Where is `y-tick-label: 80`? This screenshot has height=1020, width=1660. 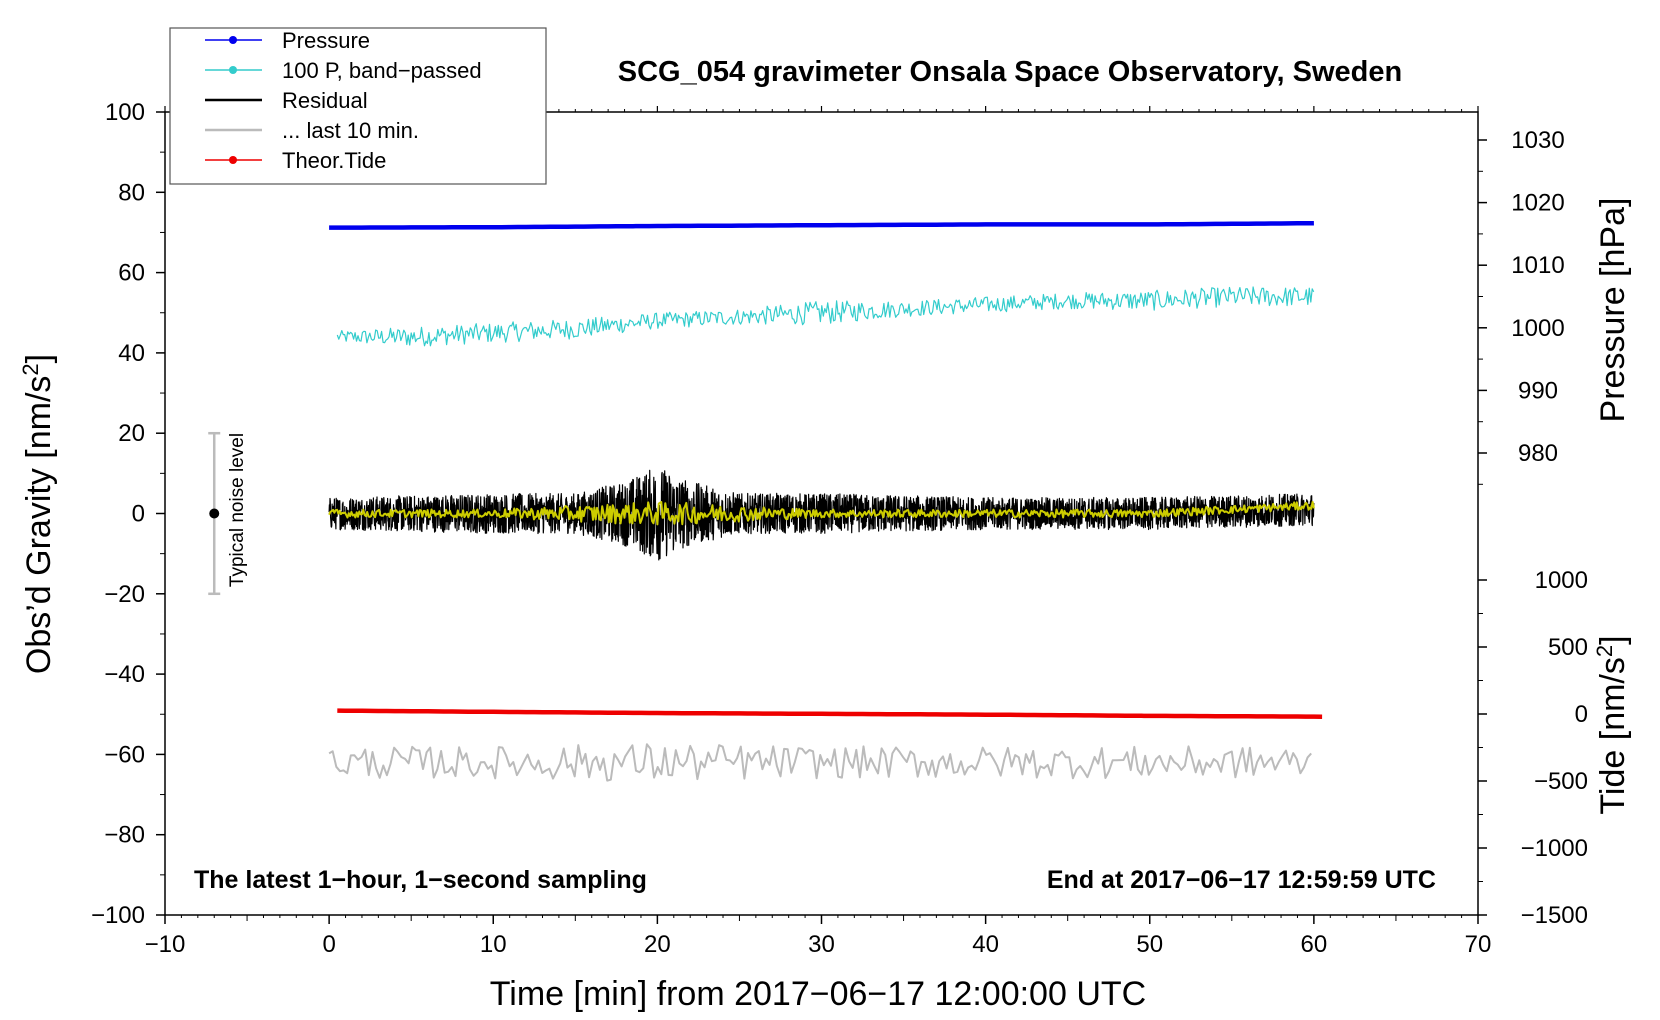
y-tick-label: 80 is located at coordinates (131, 192).